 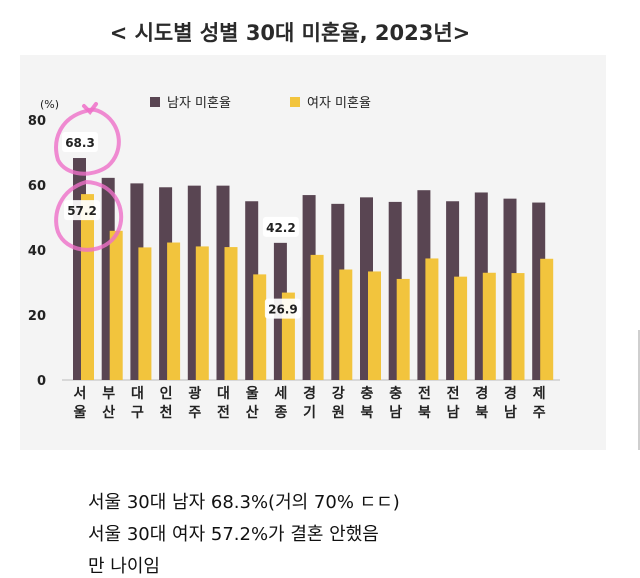 I want to click on bar-female-제주, so click(x=547, y=319).